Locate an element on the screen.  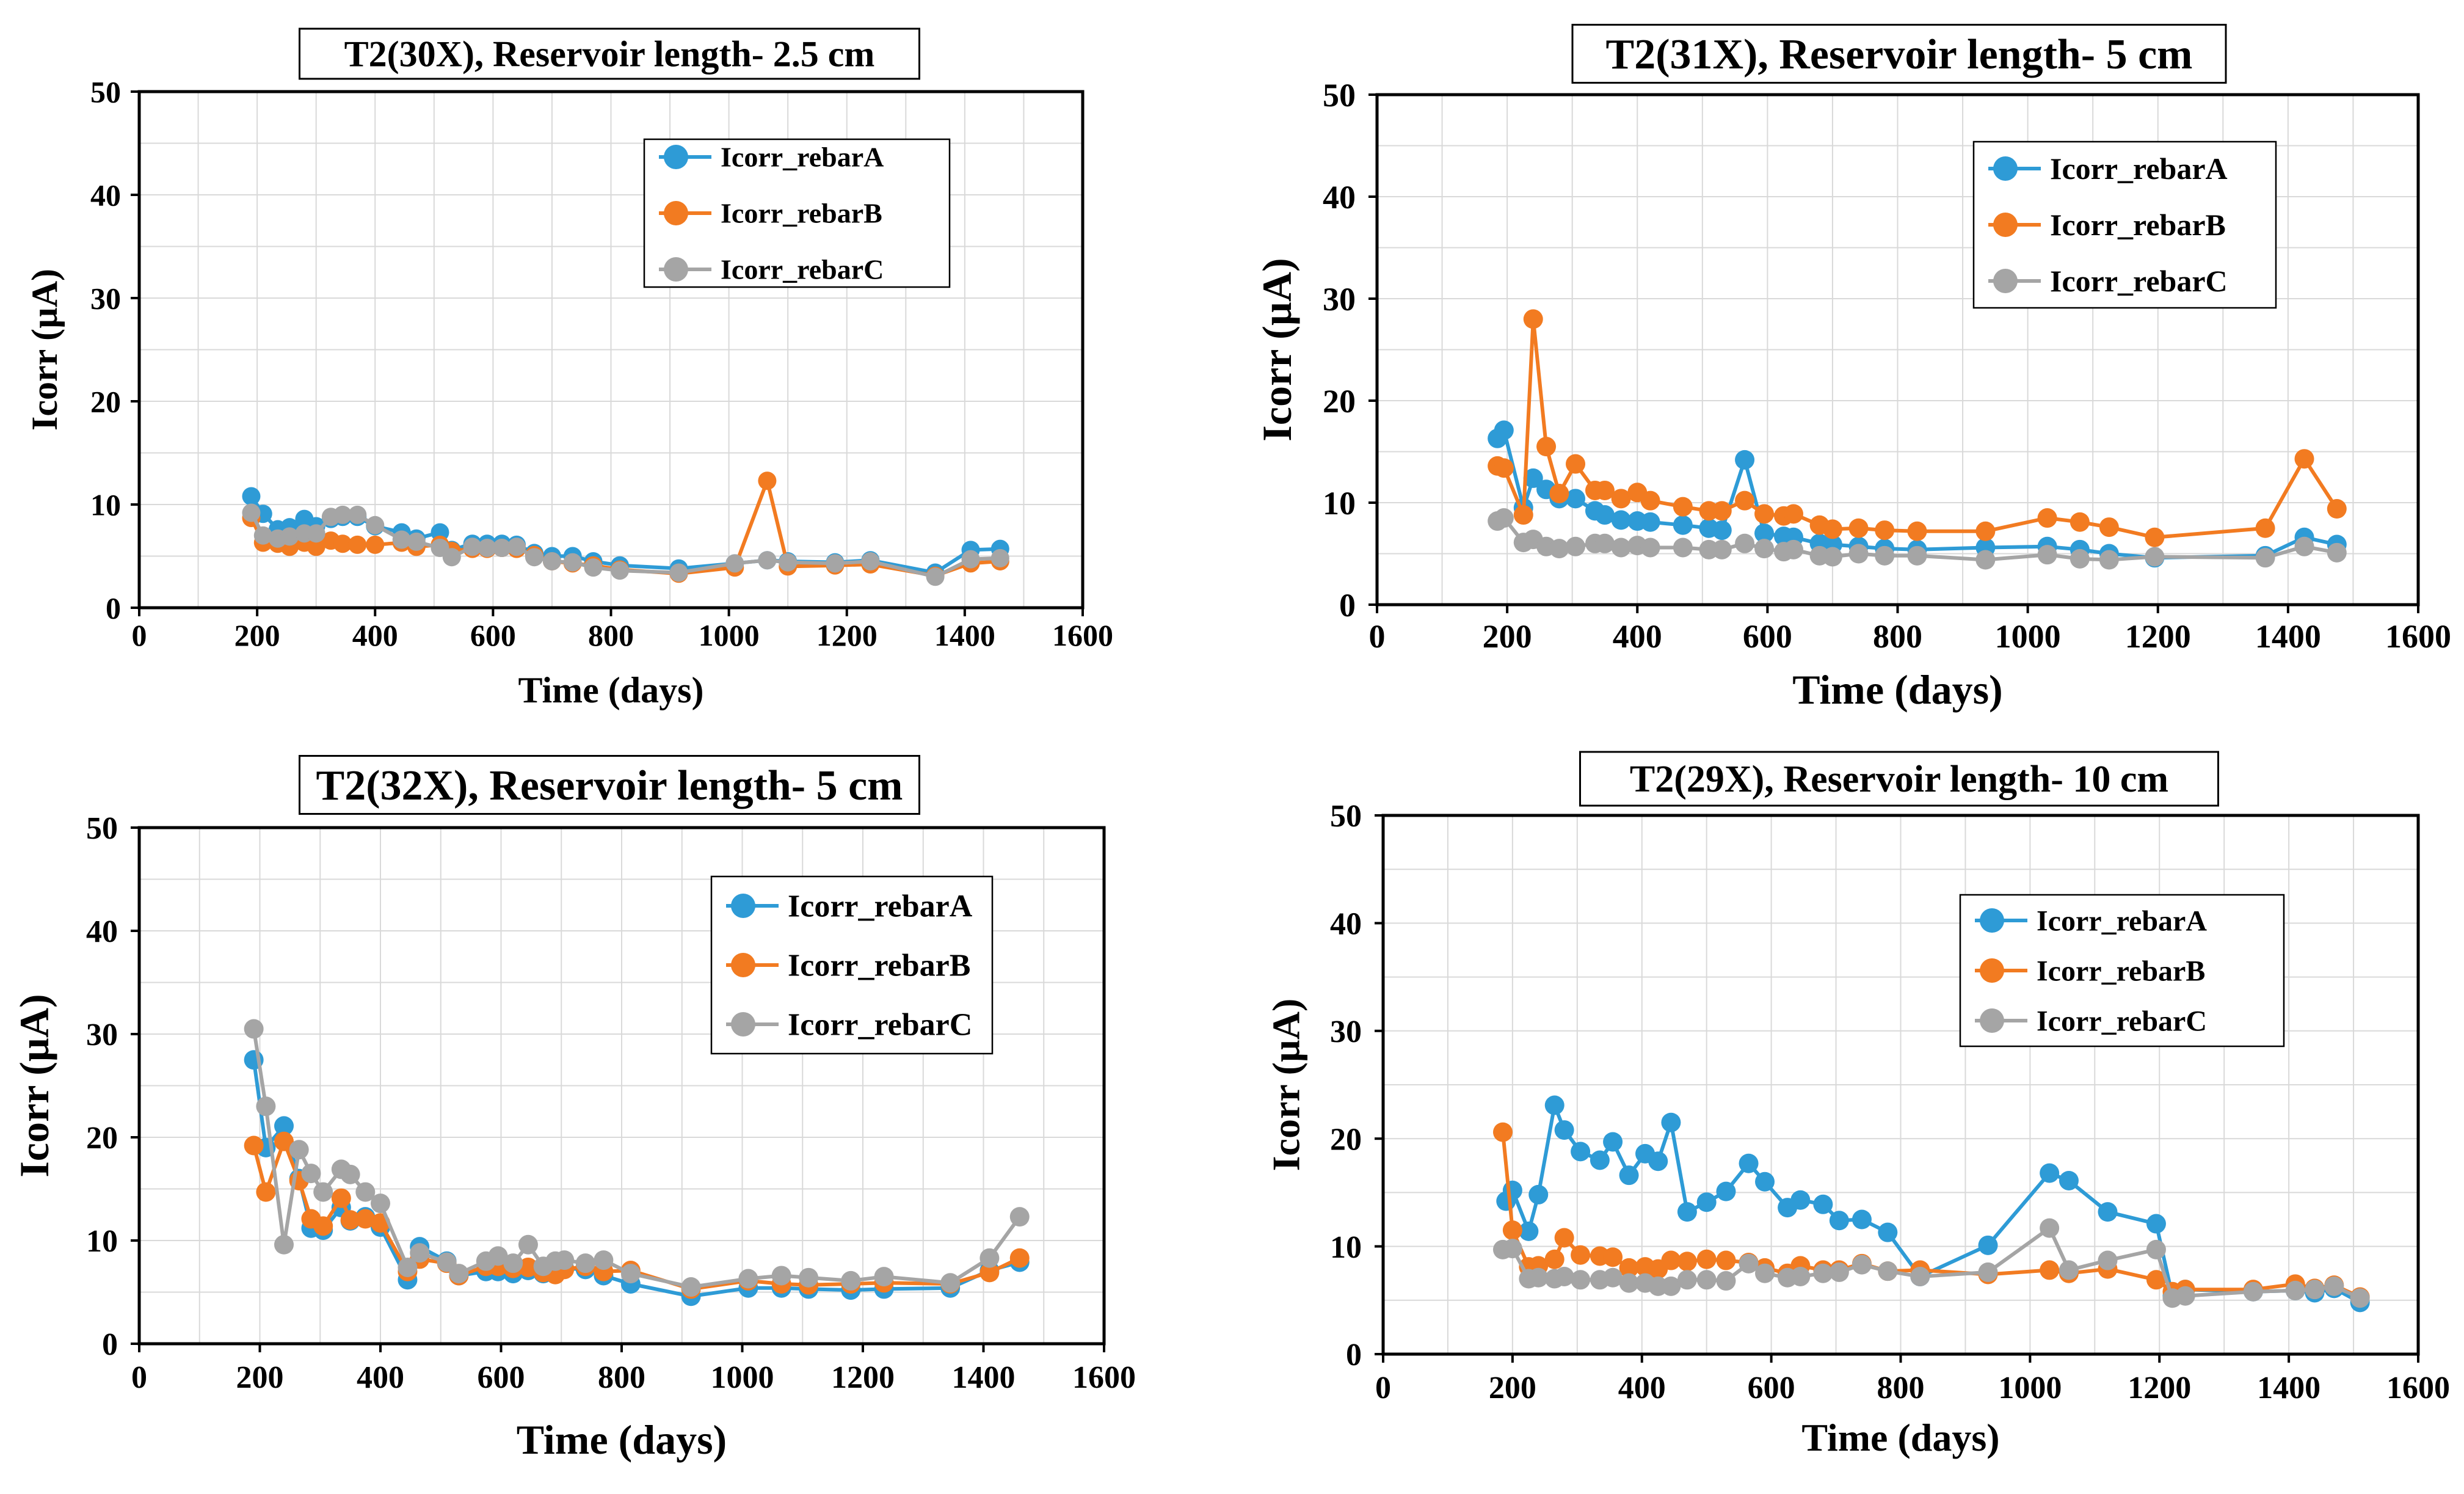
y-axis-label: Icorr (µA) is located at coordinates (1277, 349).